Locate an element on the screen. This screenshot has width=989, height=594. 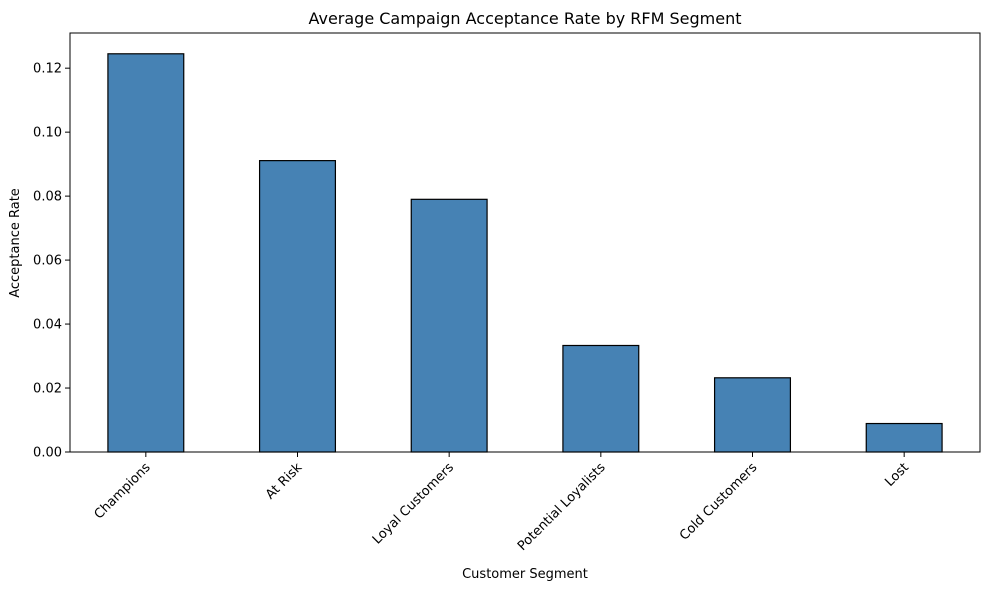
x-tick-label: Cold Customers is located at coordinates (719, 502).